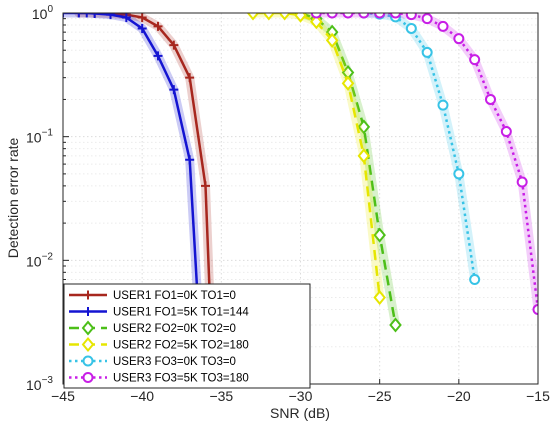 The width and height of the screenshot is (550, 431). I want to click on y-axis-label: Detection error rate, so click(13, 197).